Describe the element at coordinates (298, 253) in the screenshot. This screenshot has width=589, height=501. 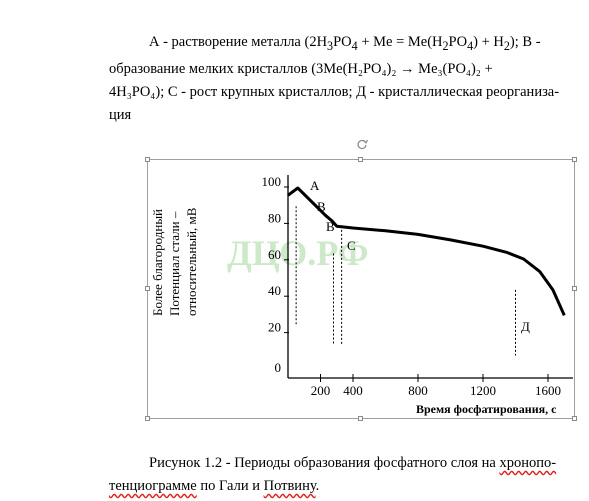
I see `watermark: ДЦО.РФ` at that location.